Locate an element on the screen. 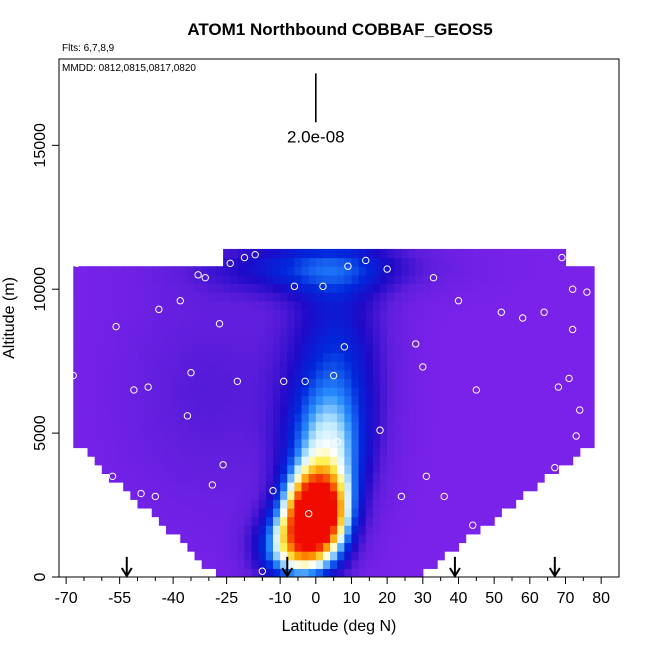 The image size is (650, 650). y-tick-label: 15000 is located at coordinates (40, 145).